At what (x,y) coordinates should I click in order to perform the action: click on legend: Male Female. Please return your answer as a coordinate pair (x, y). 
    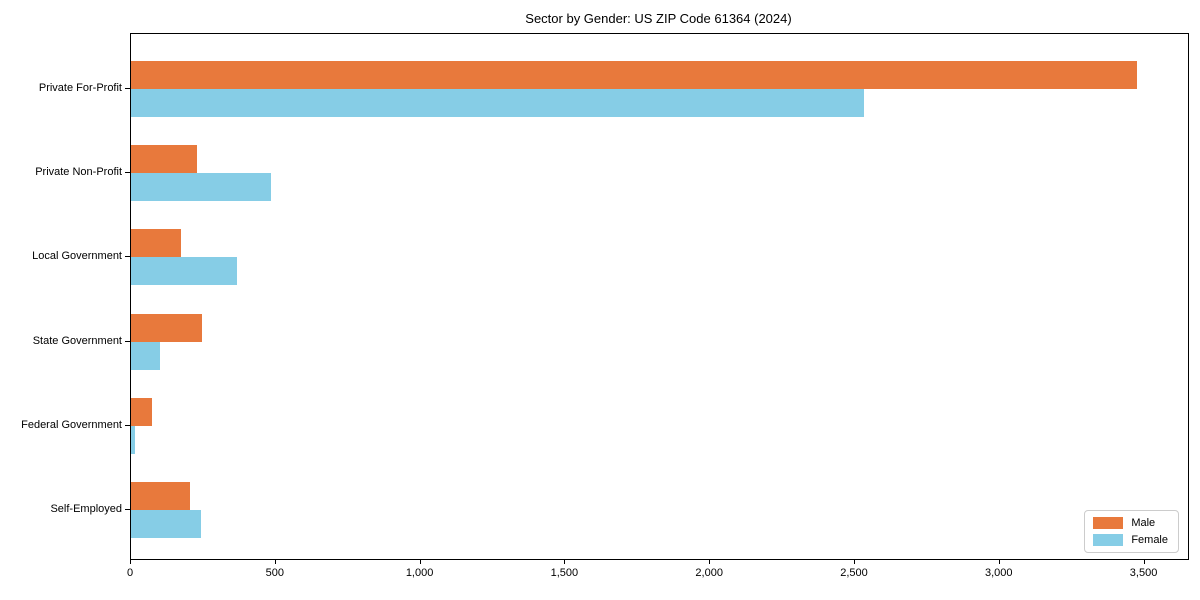
    Looking at the image, I should click on (1131, 531).